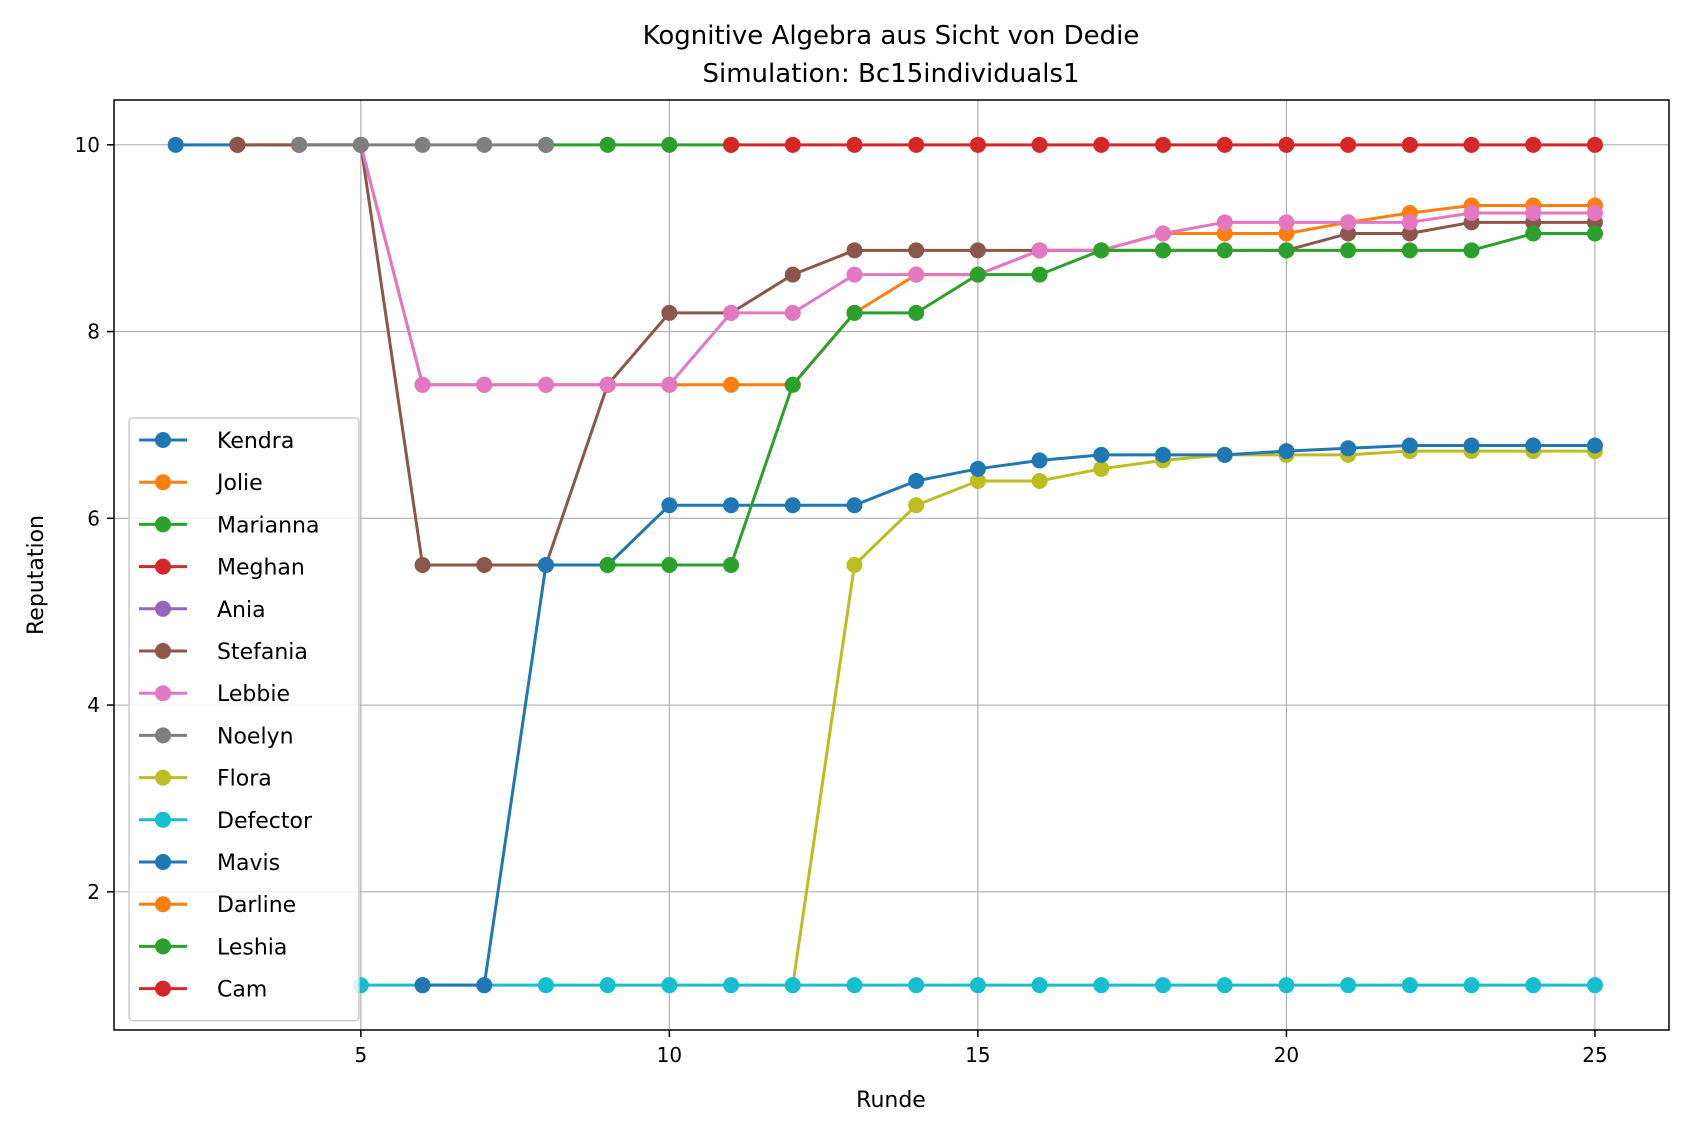 The height and width of the screenshot is (1131, 1683). Describe the element at coordinates (255, 736) in the screenshot. I see `legend-label: Noelyn` at that location.